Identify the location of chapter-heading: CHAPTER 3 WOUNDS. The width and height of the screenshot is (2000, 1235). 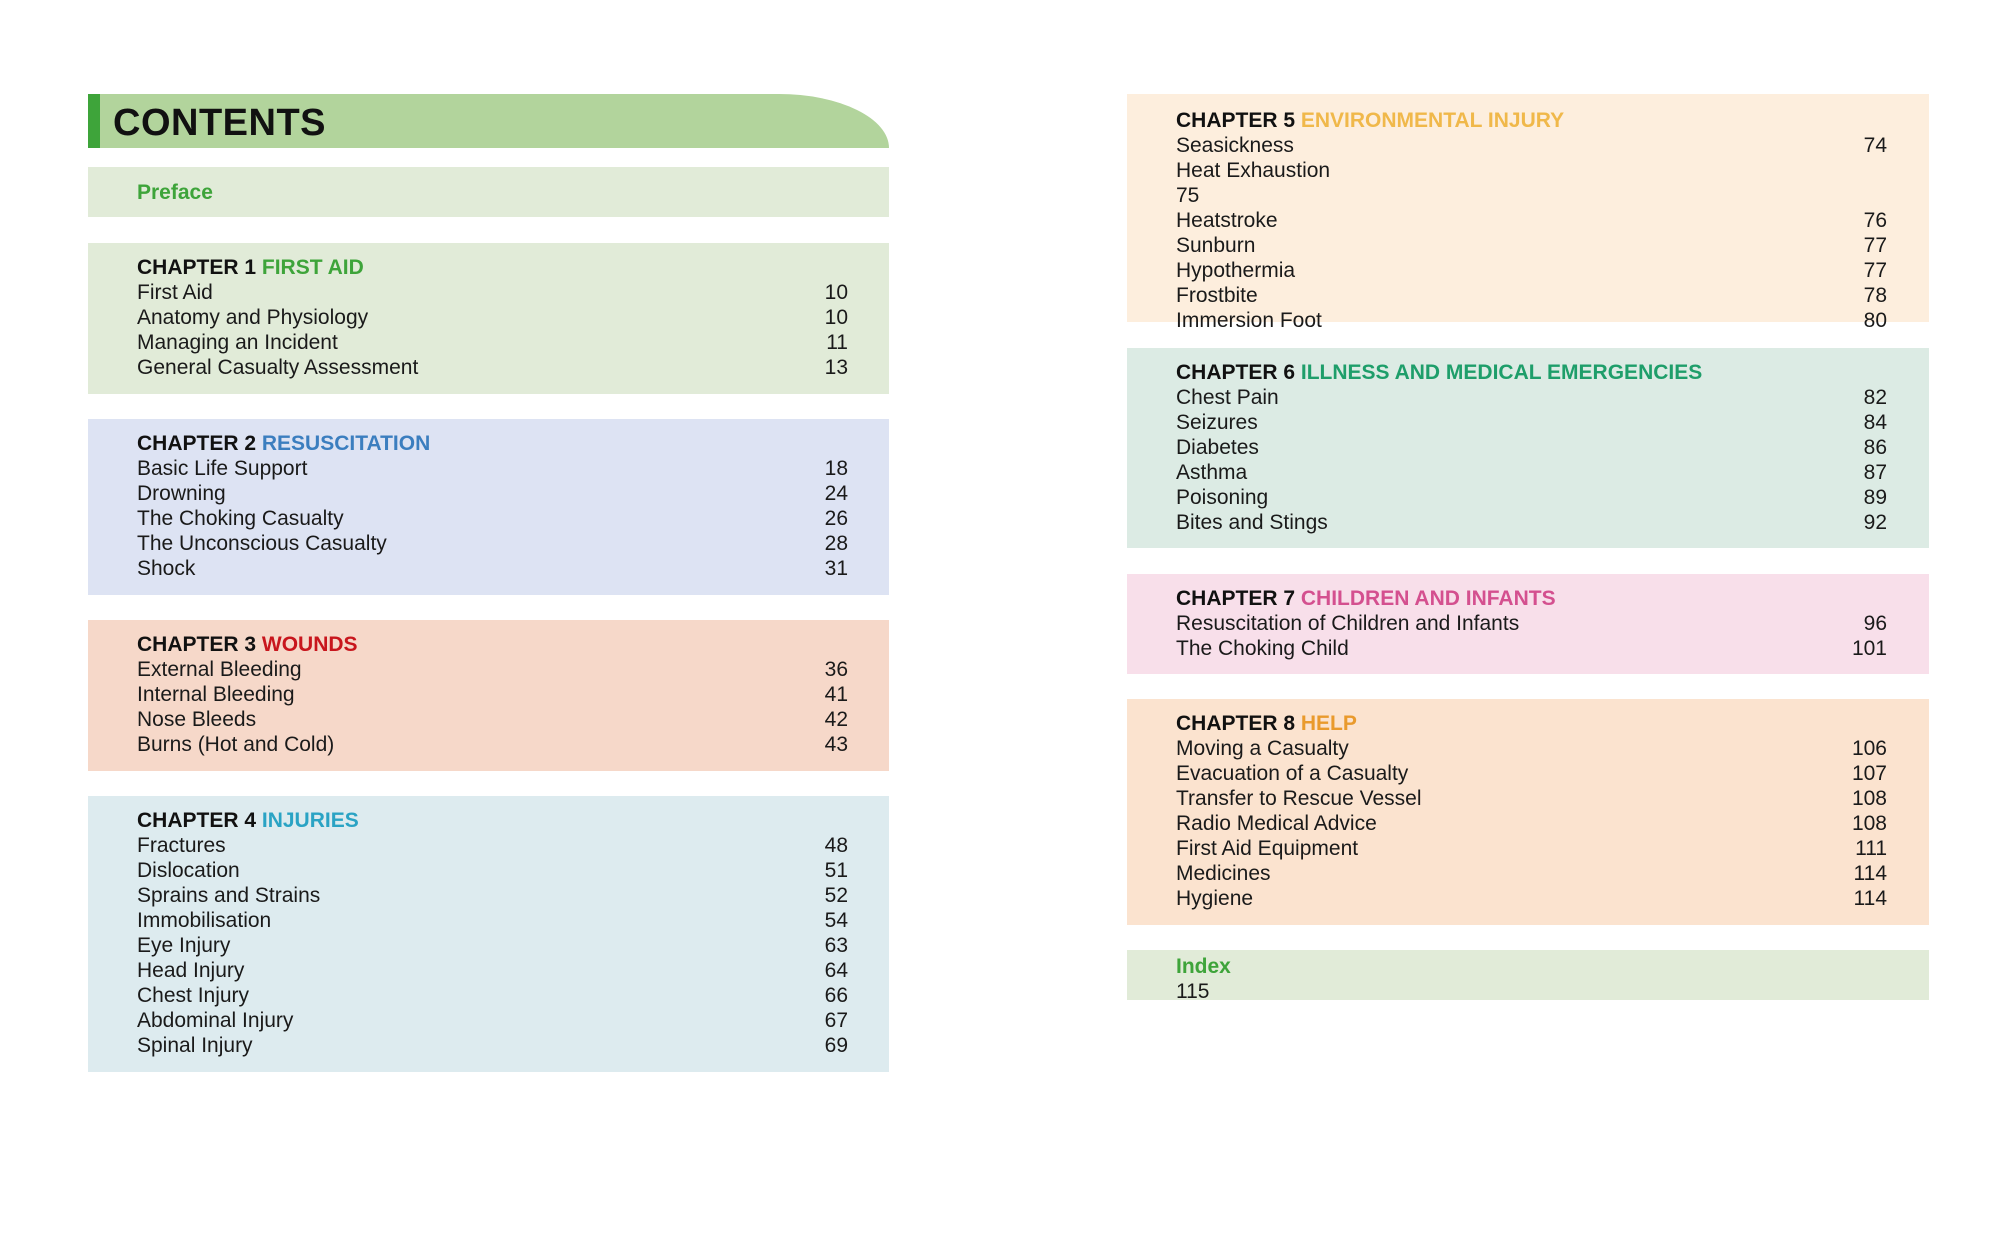
(513, 644).